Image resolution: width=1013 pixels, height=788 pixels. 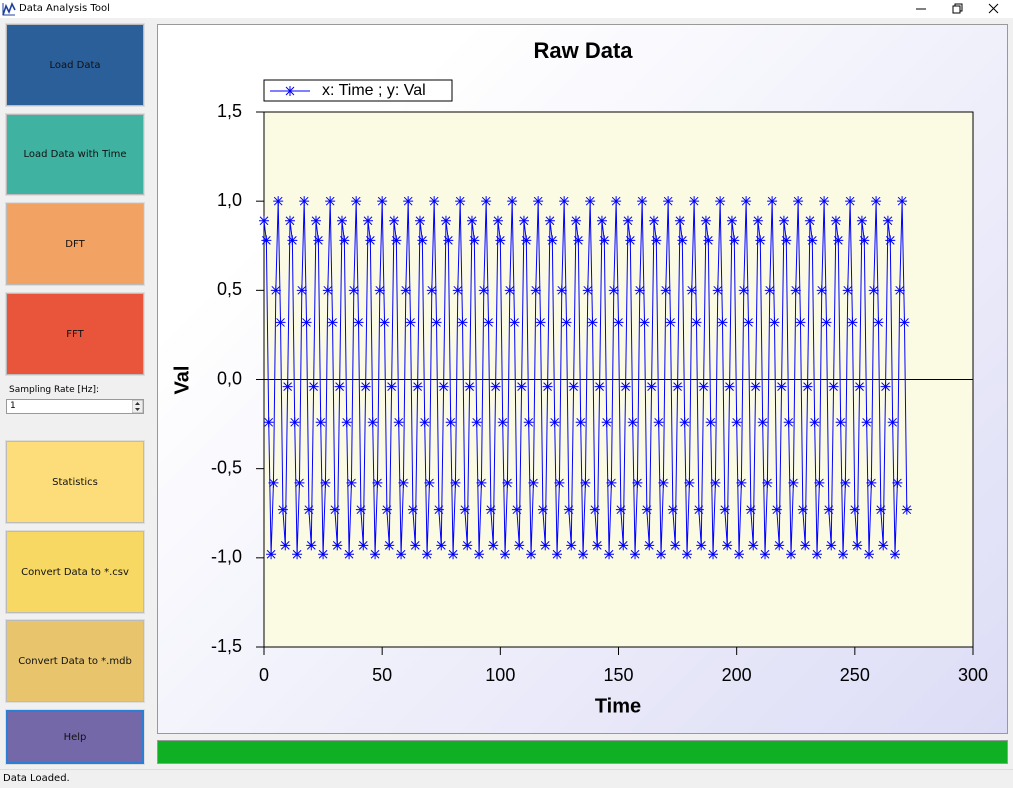 What do you see at coordinates (993, 8) in the screenshot?
I see `close-button` at bounding box center [993, 8].